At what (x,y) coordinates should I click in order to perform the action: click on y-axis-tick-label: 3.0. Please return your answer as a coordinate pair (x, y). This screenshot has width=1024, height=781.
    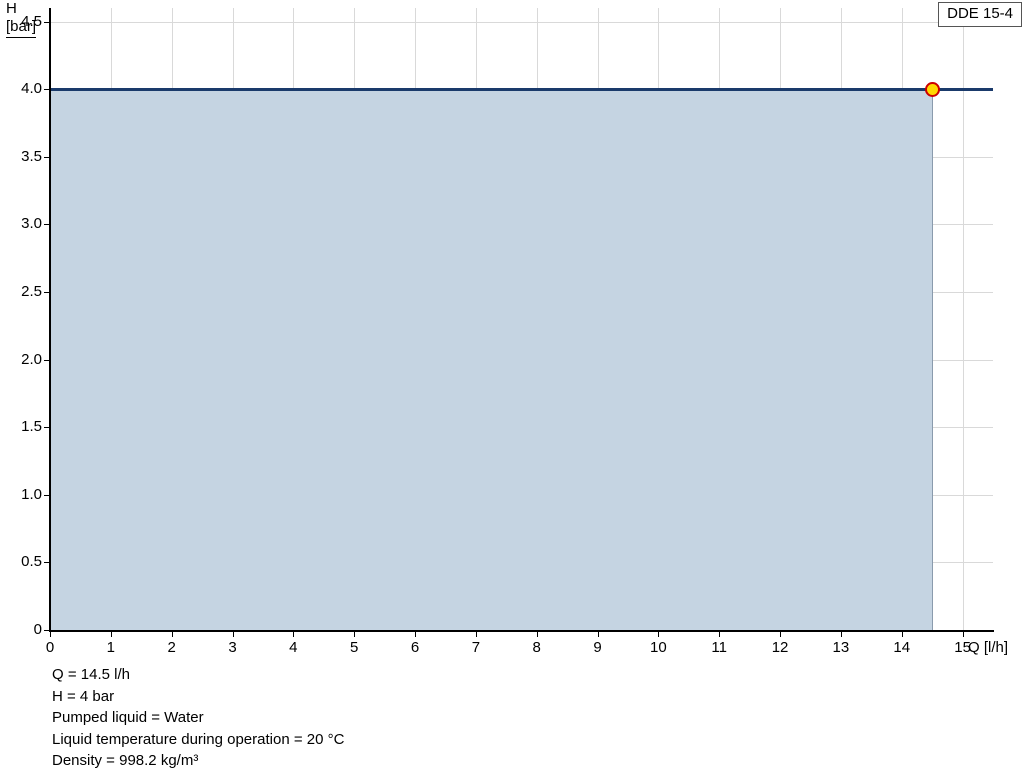
    Looking at the image, I should click on (31, 224).